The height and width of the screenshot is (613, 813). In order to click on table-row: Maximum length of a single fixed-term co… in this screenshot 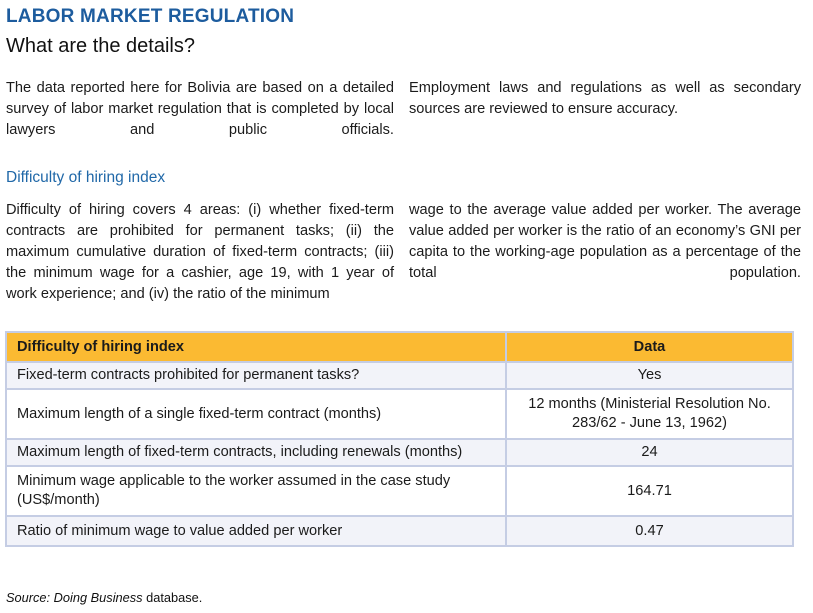, I will do `click(399, 414)`.